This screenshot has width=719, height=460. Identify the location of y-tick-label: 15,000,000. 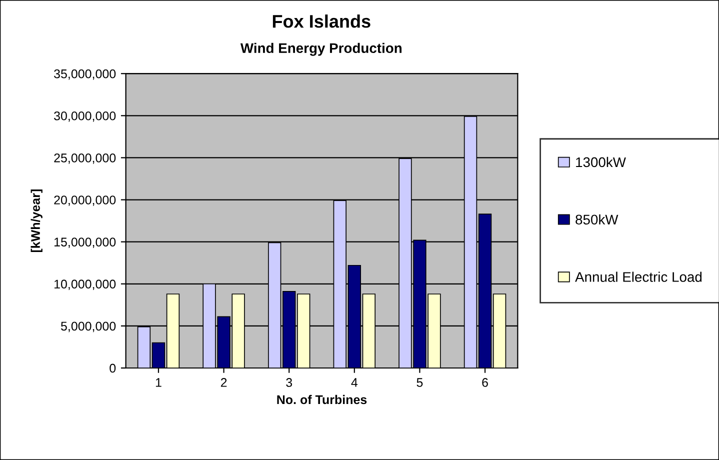
(85, 243).